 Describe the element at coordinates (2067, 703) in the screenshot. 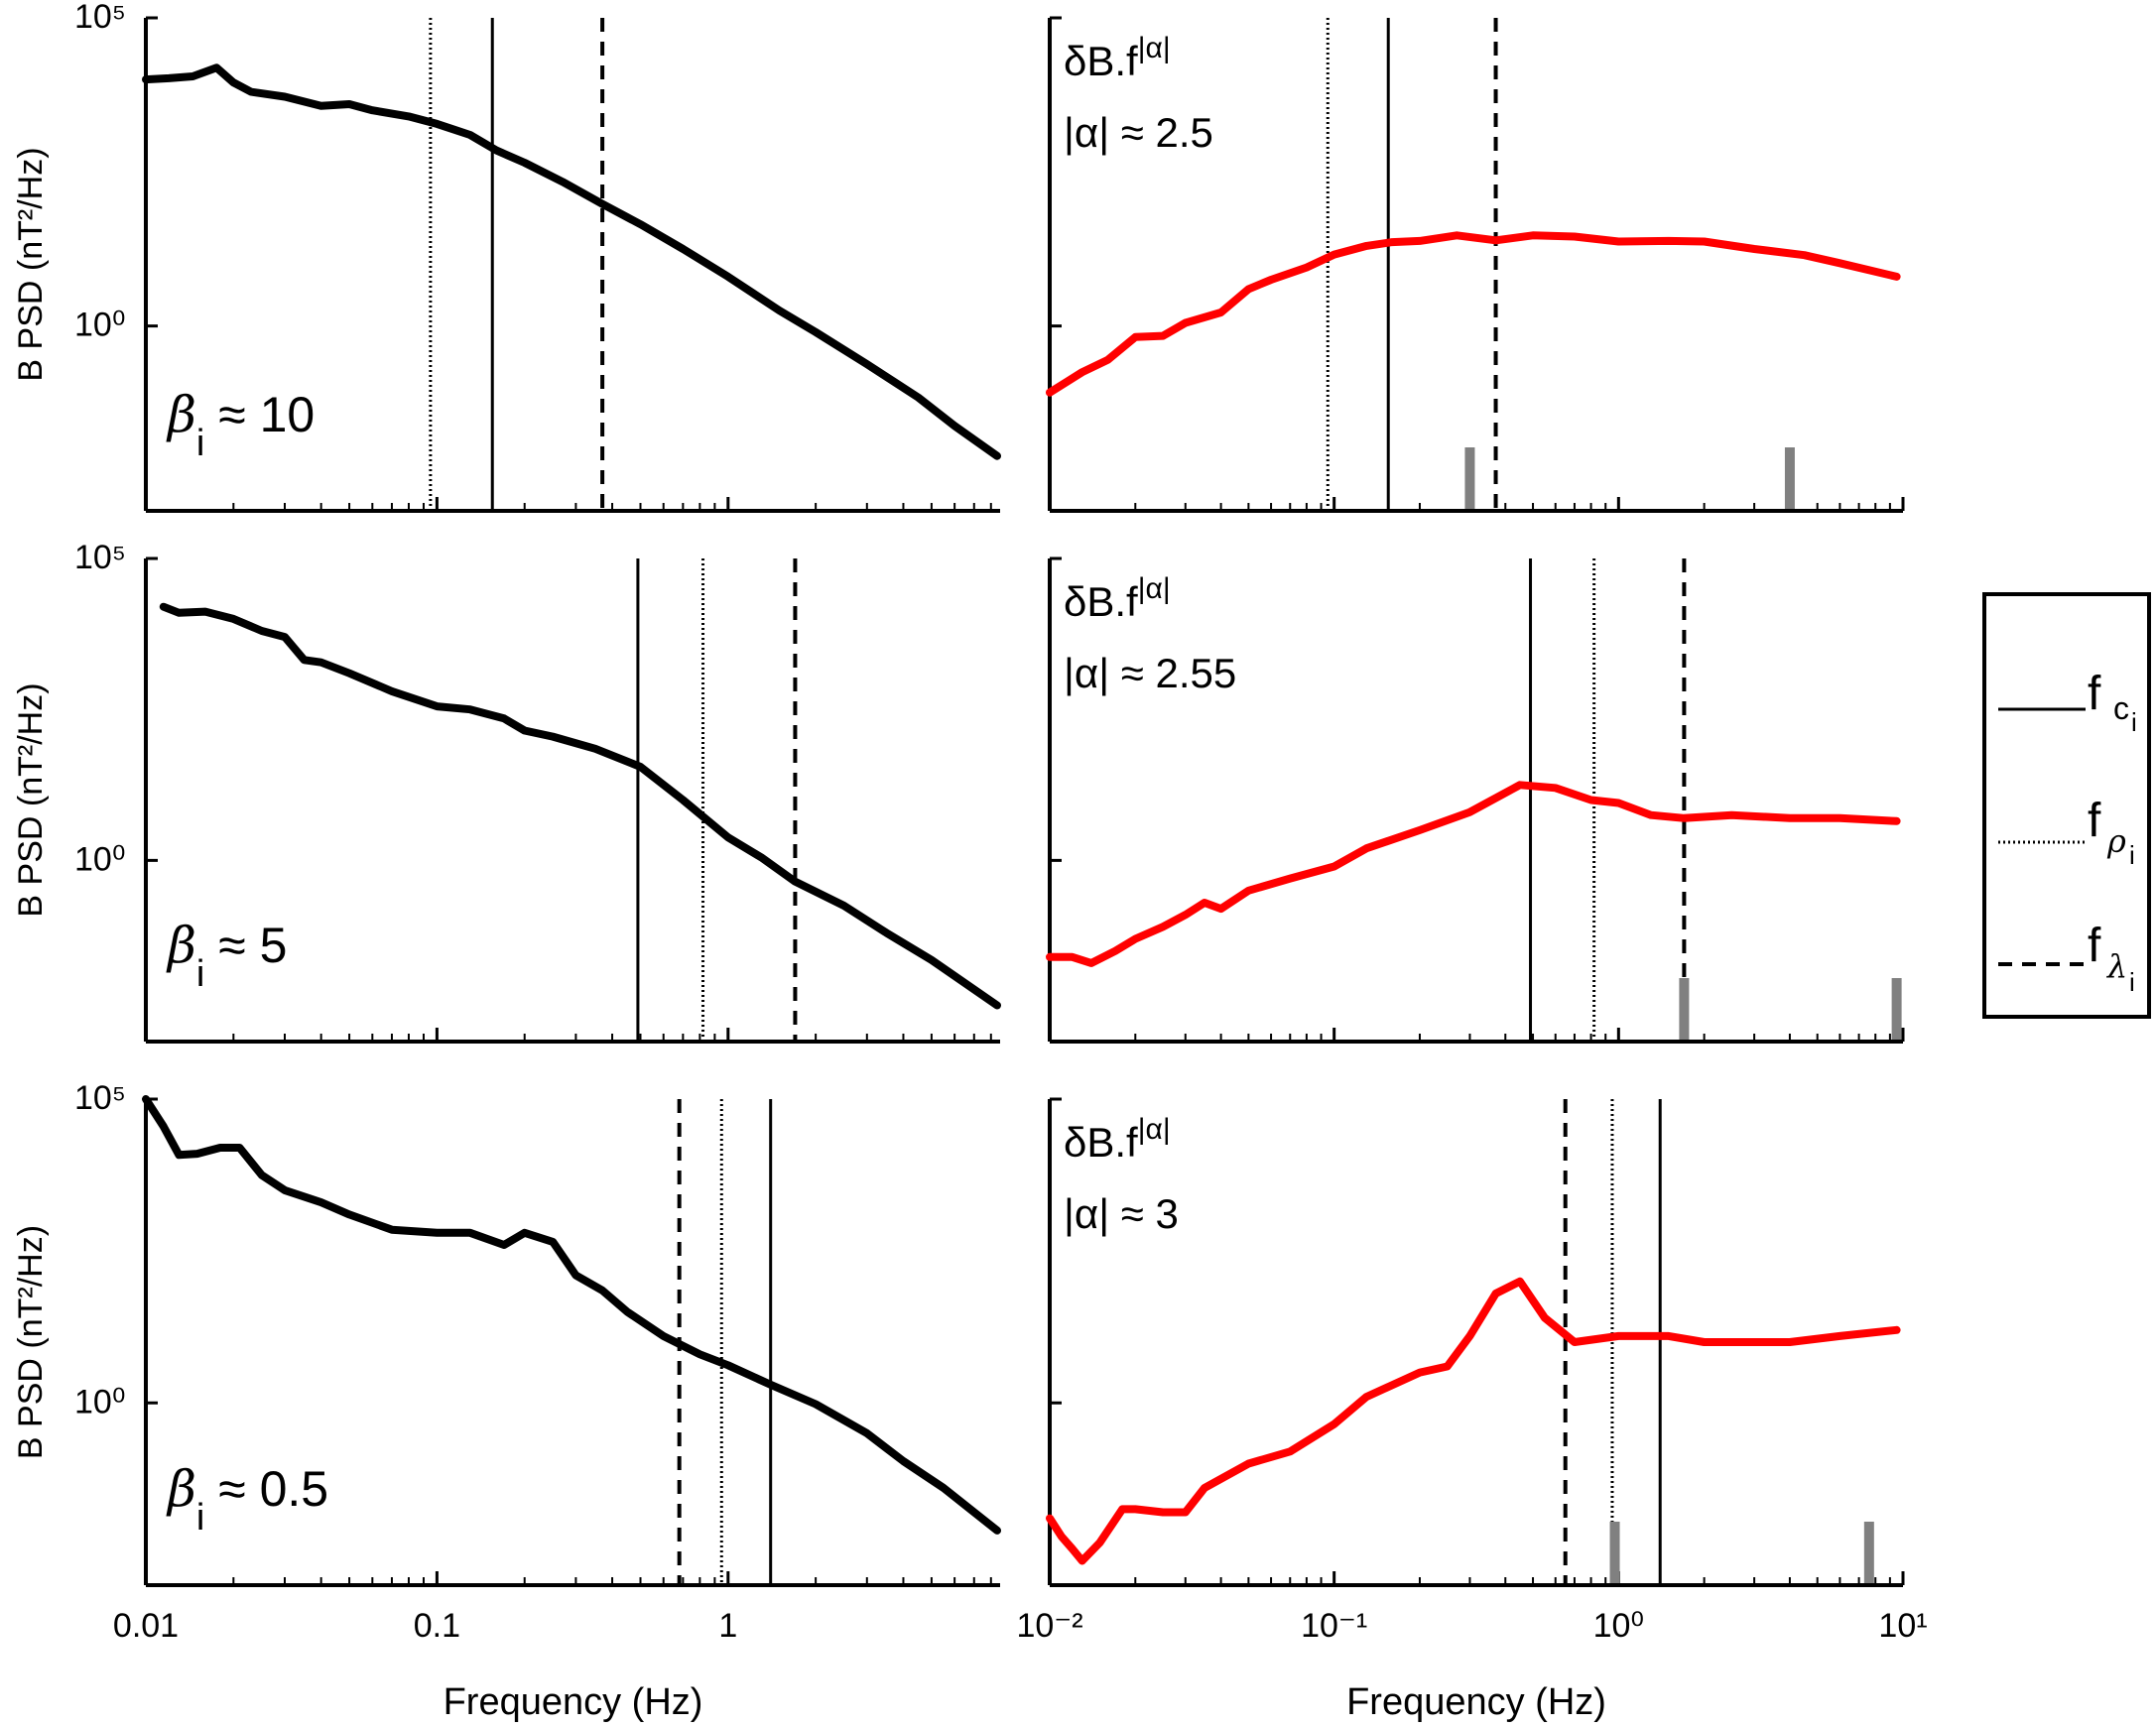

I see `legend-item-fci: f c i` at that location.